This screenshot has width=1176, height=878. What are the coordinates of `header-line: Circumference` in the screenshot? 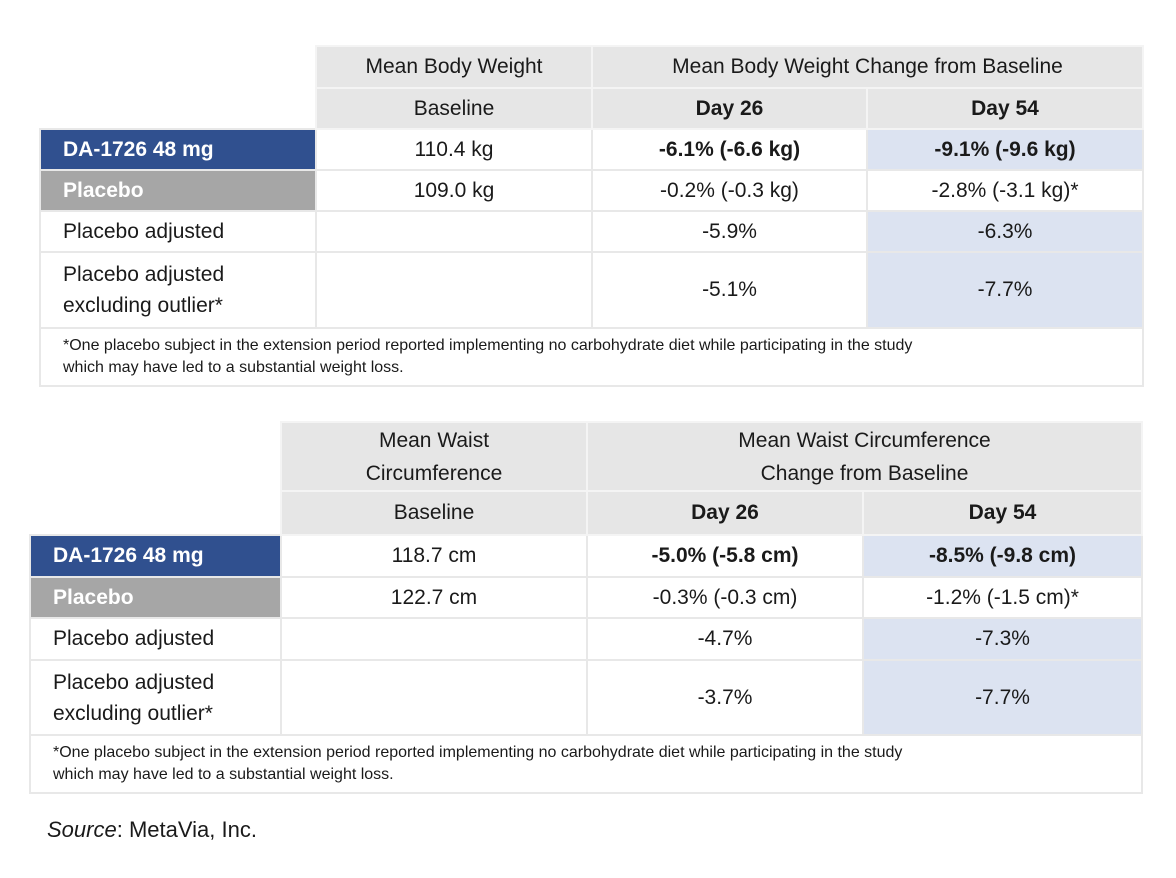 It's located at (434, 473).